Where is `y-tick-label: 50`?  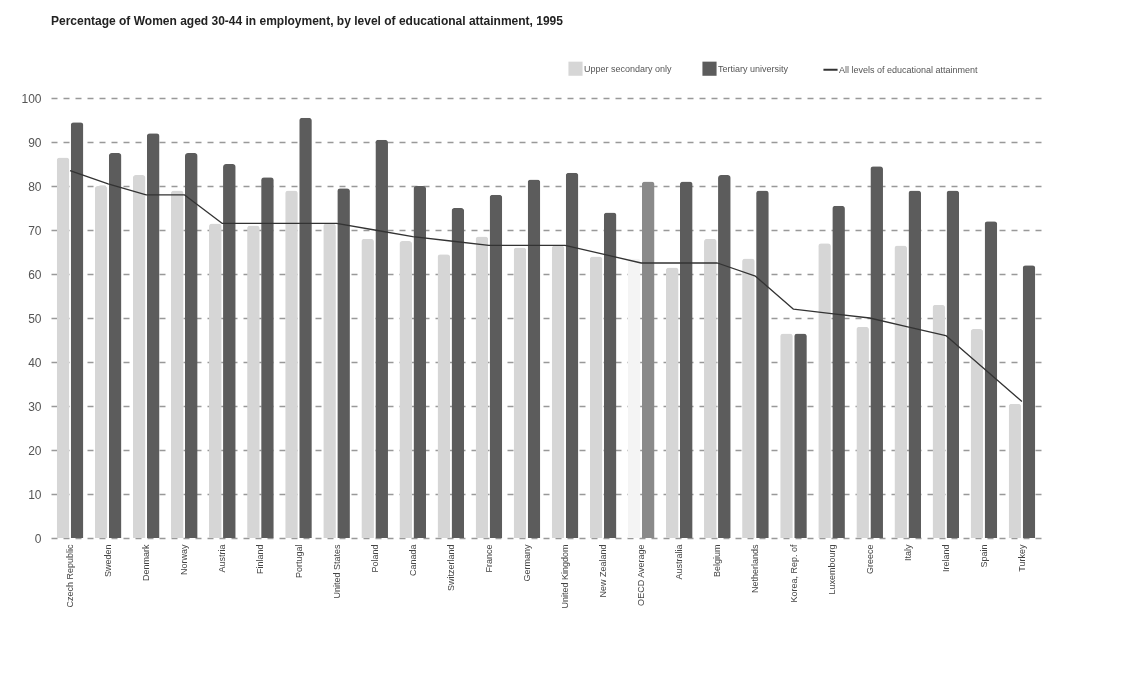 y-tick-label: 50 is located at coordinates (35, 318).